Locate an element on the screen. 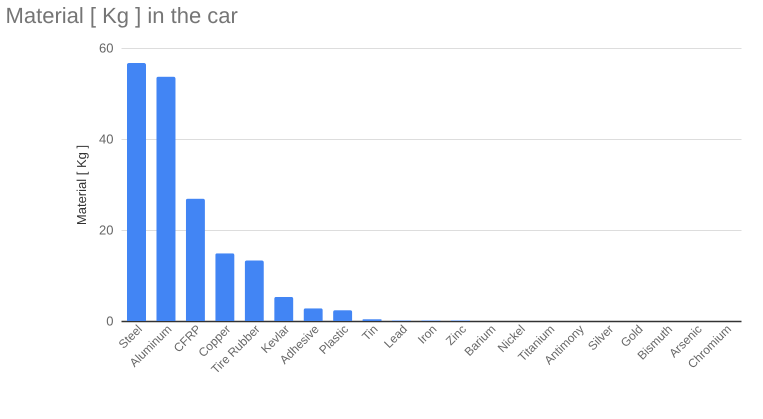  x-tick-label: Zinc is located at coordinates (456, 335).